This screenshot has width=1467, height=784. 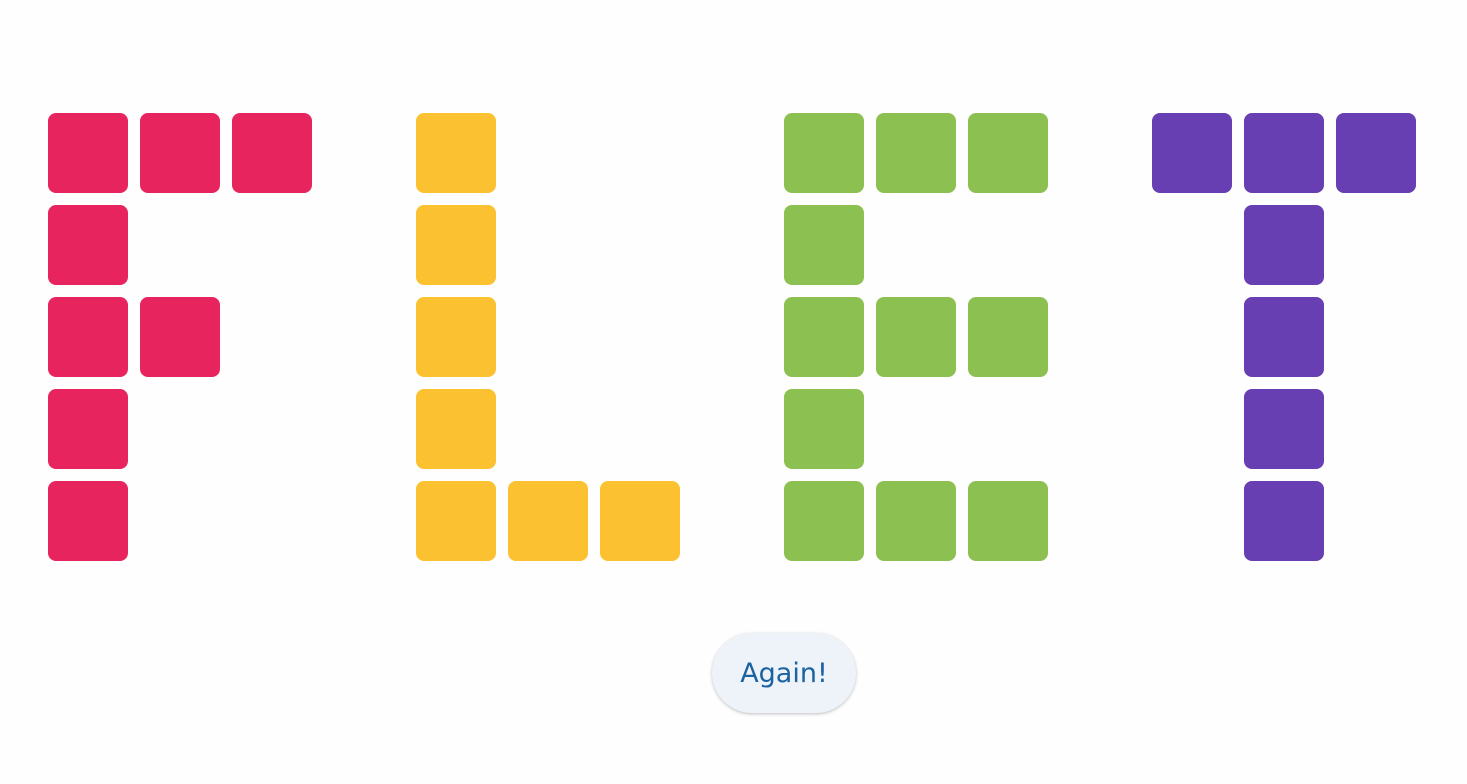 I want to click on again-button: Again!, so click(x=784, y=673).